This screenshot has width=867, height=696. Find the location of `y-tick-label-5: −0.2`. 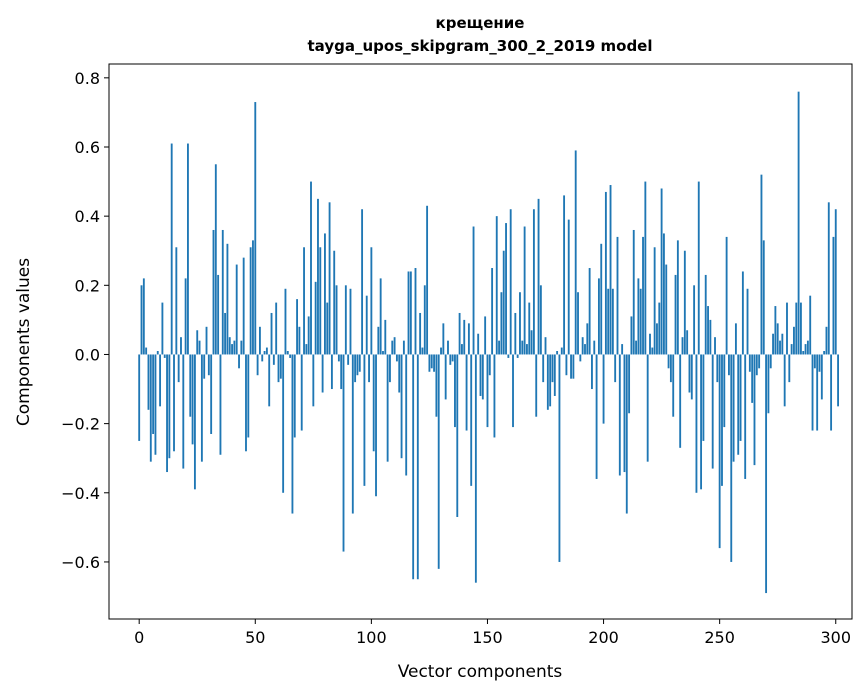

y-tick-label-5: −0.2 is located at coordinates (80, 424).